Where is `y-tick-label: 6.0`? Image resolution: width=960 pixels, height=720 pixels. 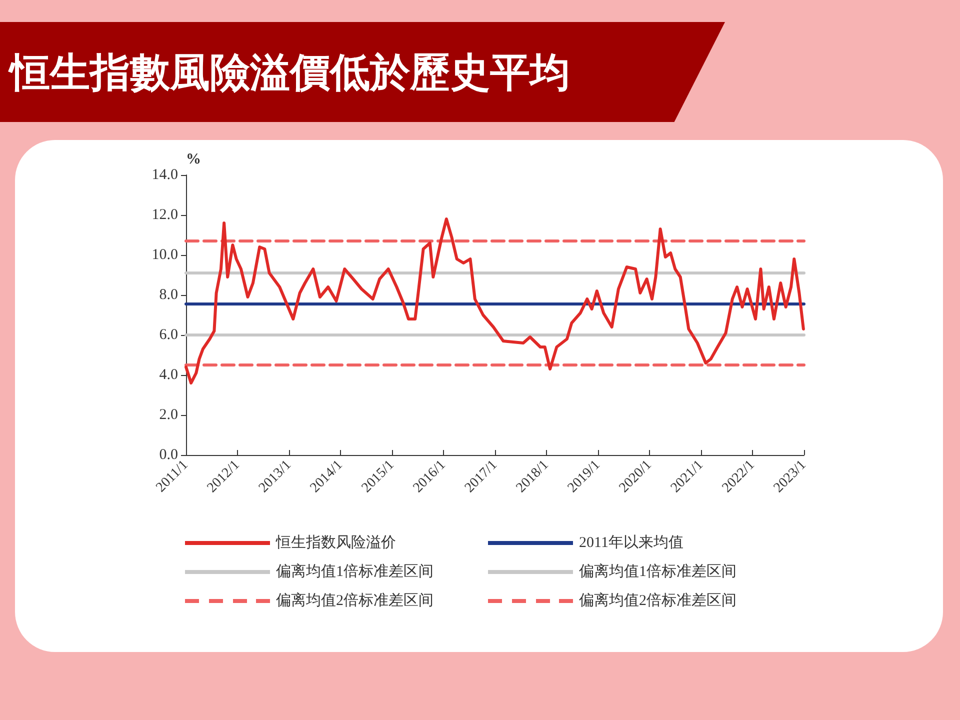 y-tick-label: 6.0 is located at coordinates (168, 335).